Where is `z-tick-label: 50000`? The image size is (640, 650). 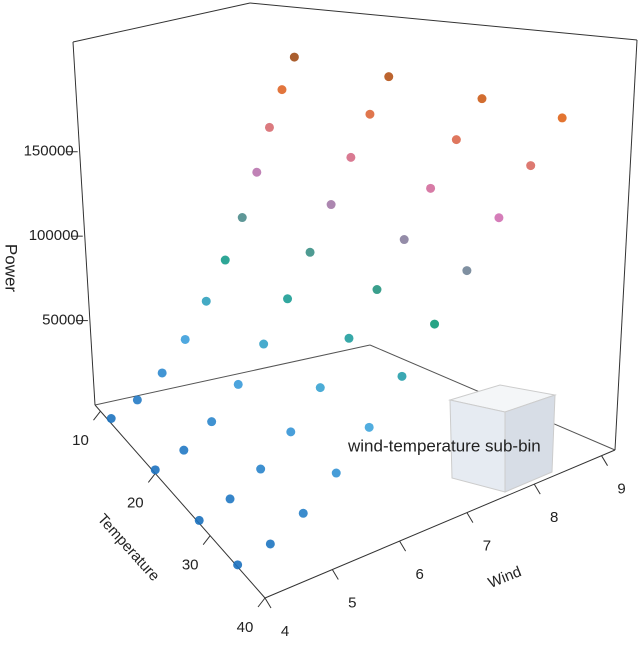
z-tick-label: 50000 is located at coordinates (63, 320).